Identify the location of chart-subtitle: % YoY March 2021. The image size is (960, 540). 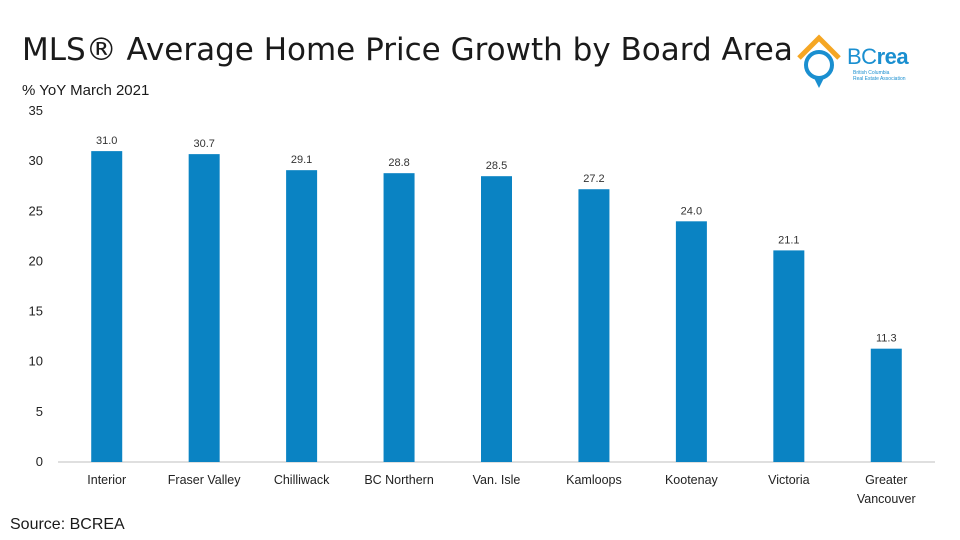
(86, 90).